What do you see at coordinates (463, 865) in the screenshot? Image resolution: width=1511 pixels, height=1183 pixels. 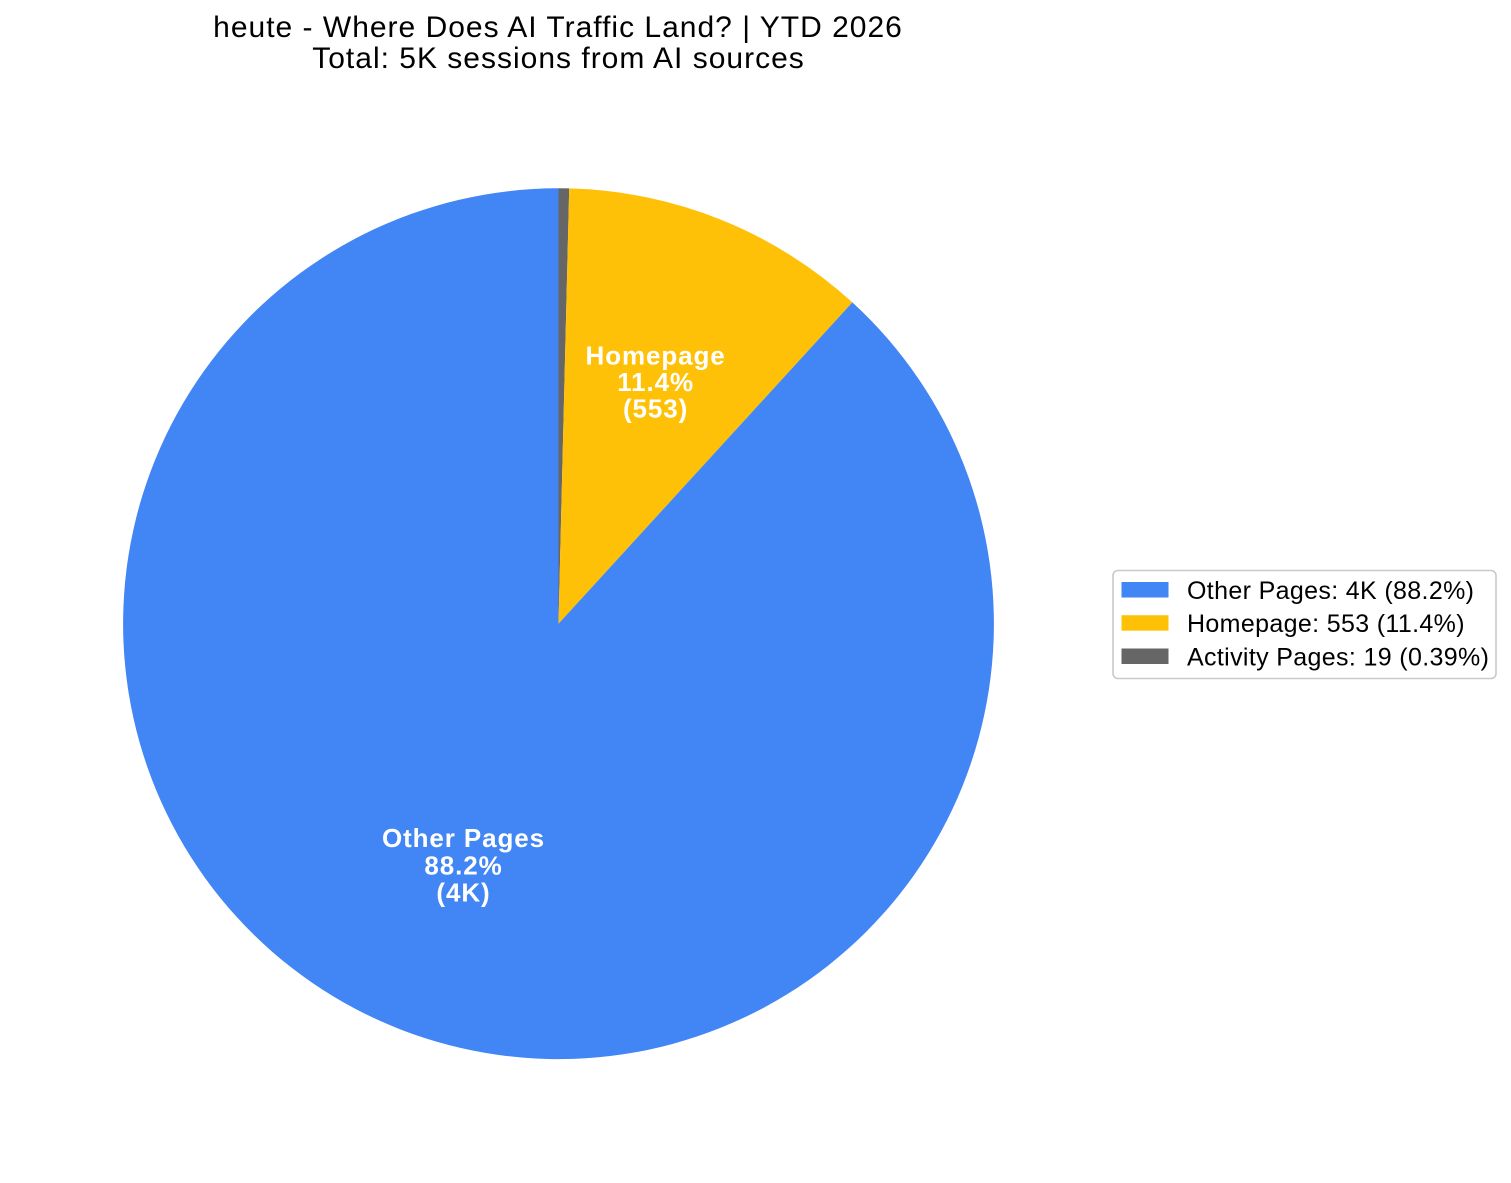 I see `svg-text: 88.2%` at bounding box center [463, 865].